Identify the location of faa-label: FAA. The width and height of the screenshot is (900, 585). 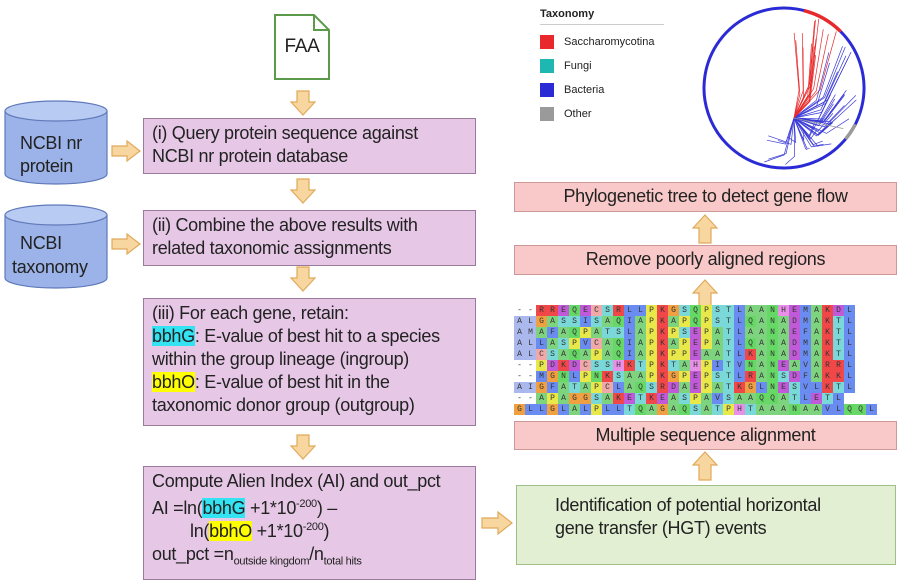
(302, 46).